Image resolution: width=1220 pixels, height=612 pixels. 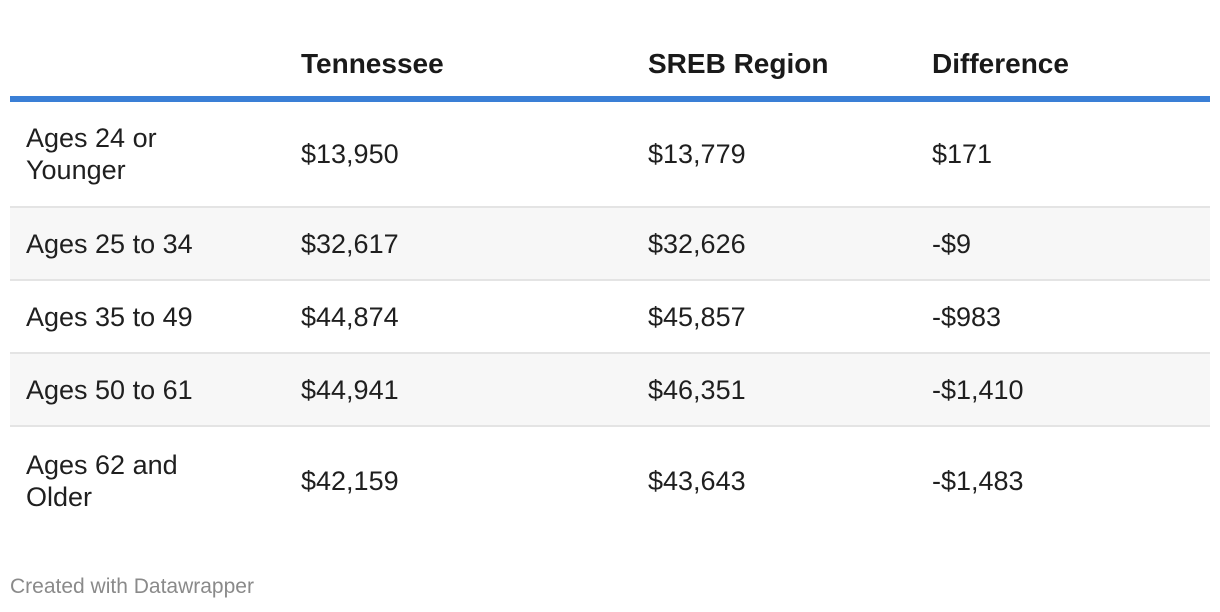 What do you see at coordinates (978, 480) in the screenshot?
I see `cell-difference: -$1,483` at bounding box center [978, 480].